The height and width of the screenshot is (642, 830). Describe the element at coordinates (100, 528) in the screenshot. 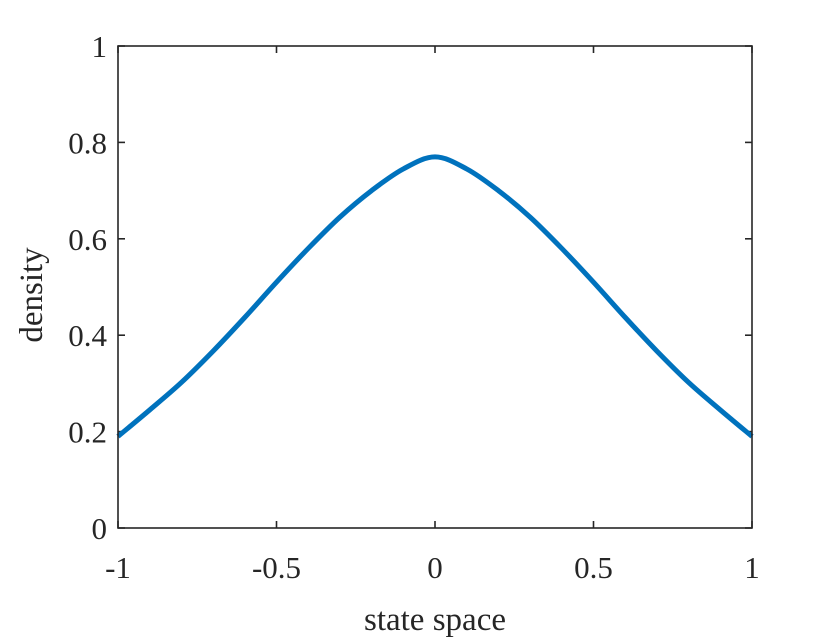

I see `y-tick-label: 0` at that location.